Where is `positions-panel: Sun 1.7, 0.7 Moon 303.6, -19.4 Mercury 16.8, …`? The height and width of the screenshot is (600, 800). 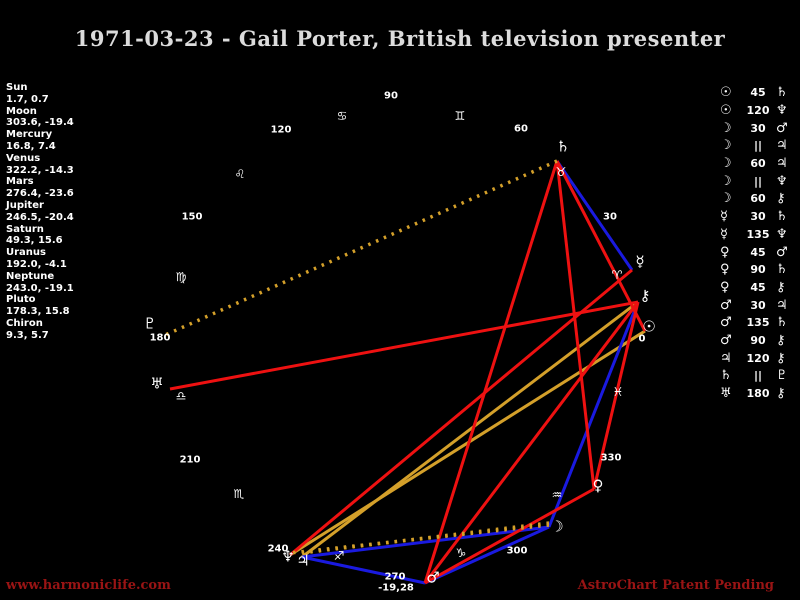 positions-panel: Sun 1.7, 0.7 Moon 303.6, -19.4 Mercury 16.8, … is located at coordinates (71, 212).